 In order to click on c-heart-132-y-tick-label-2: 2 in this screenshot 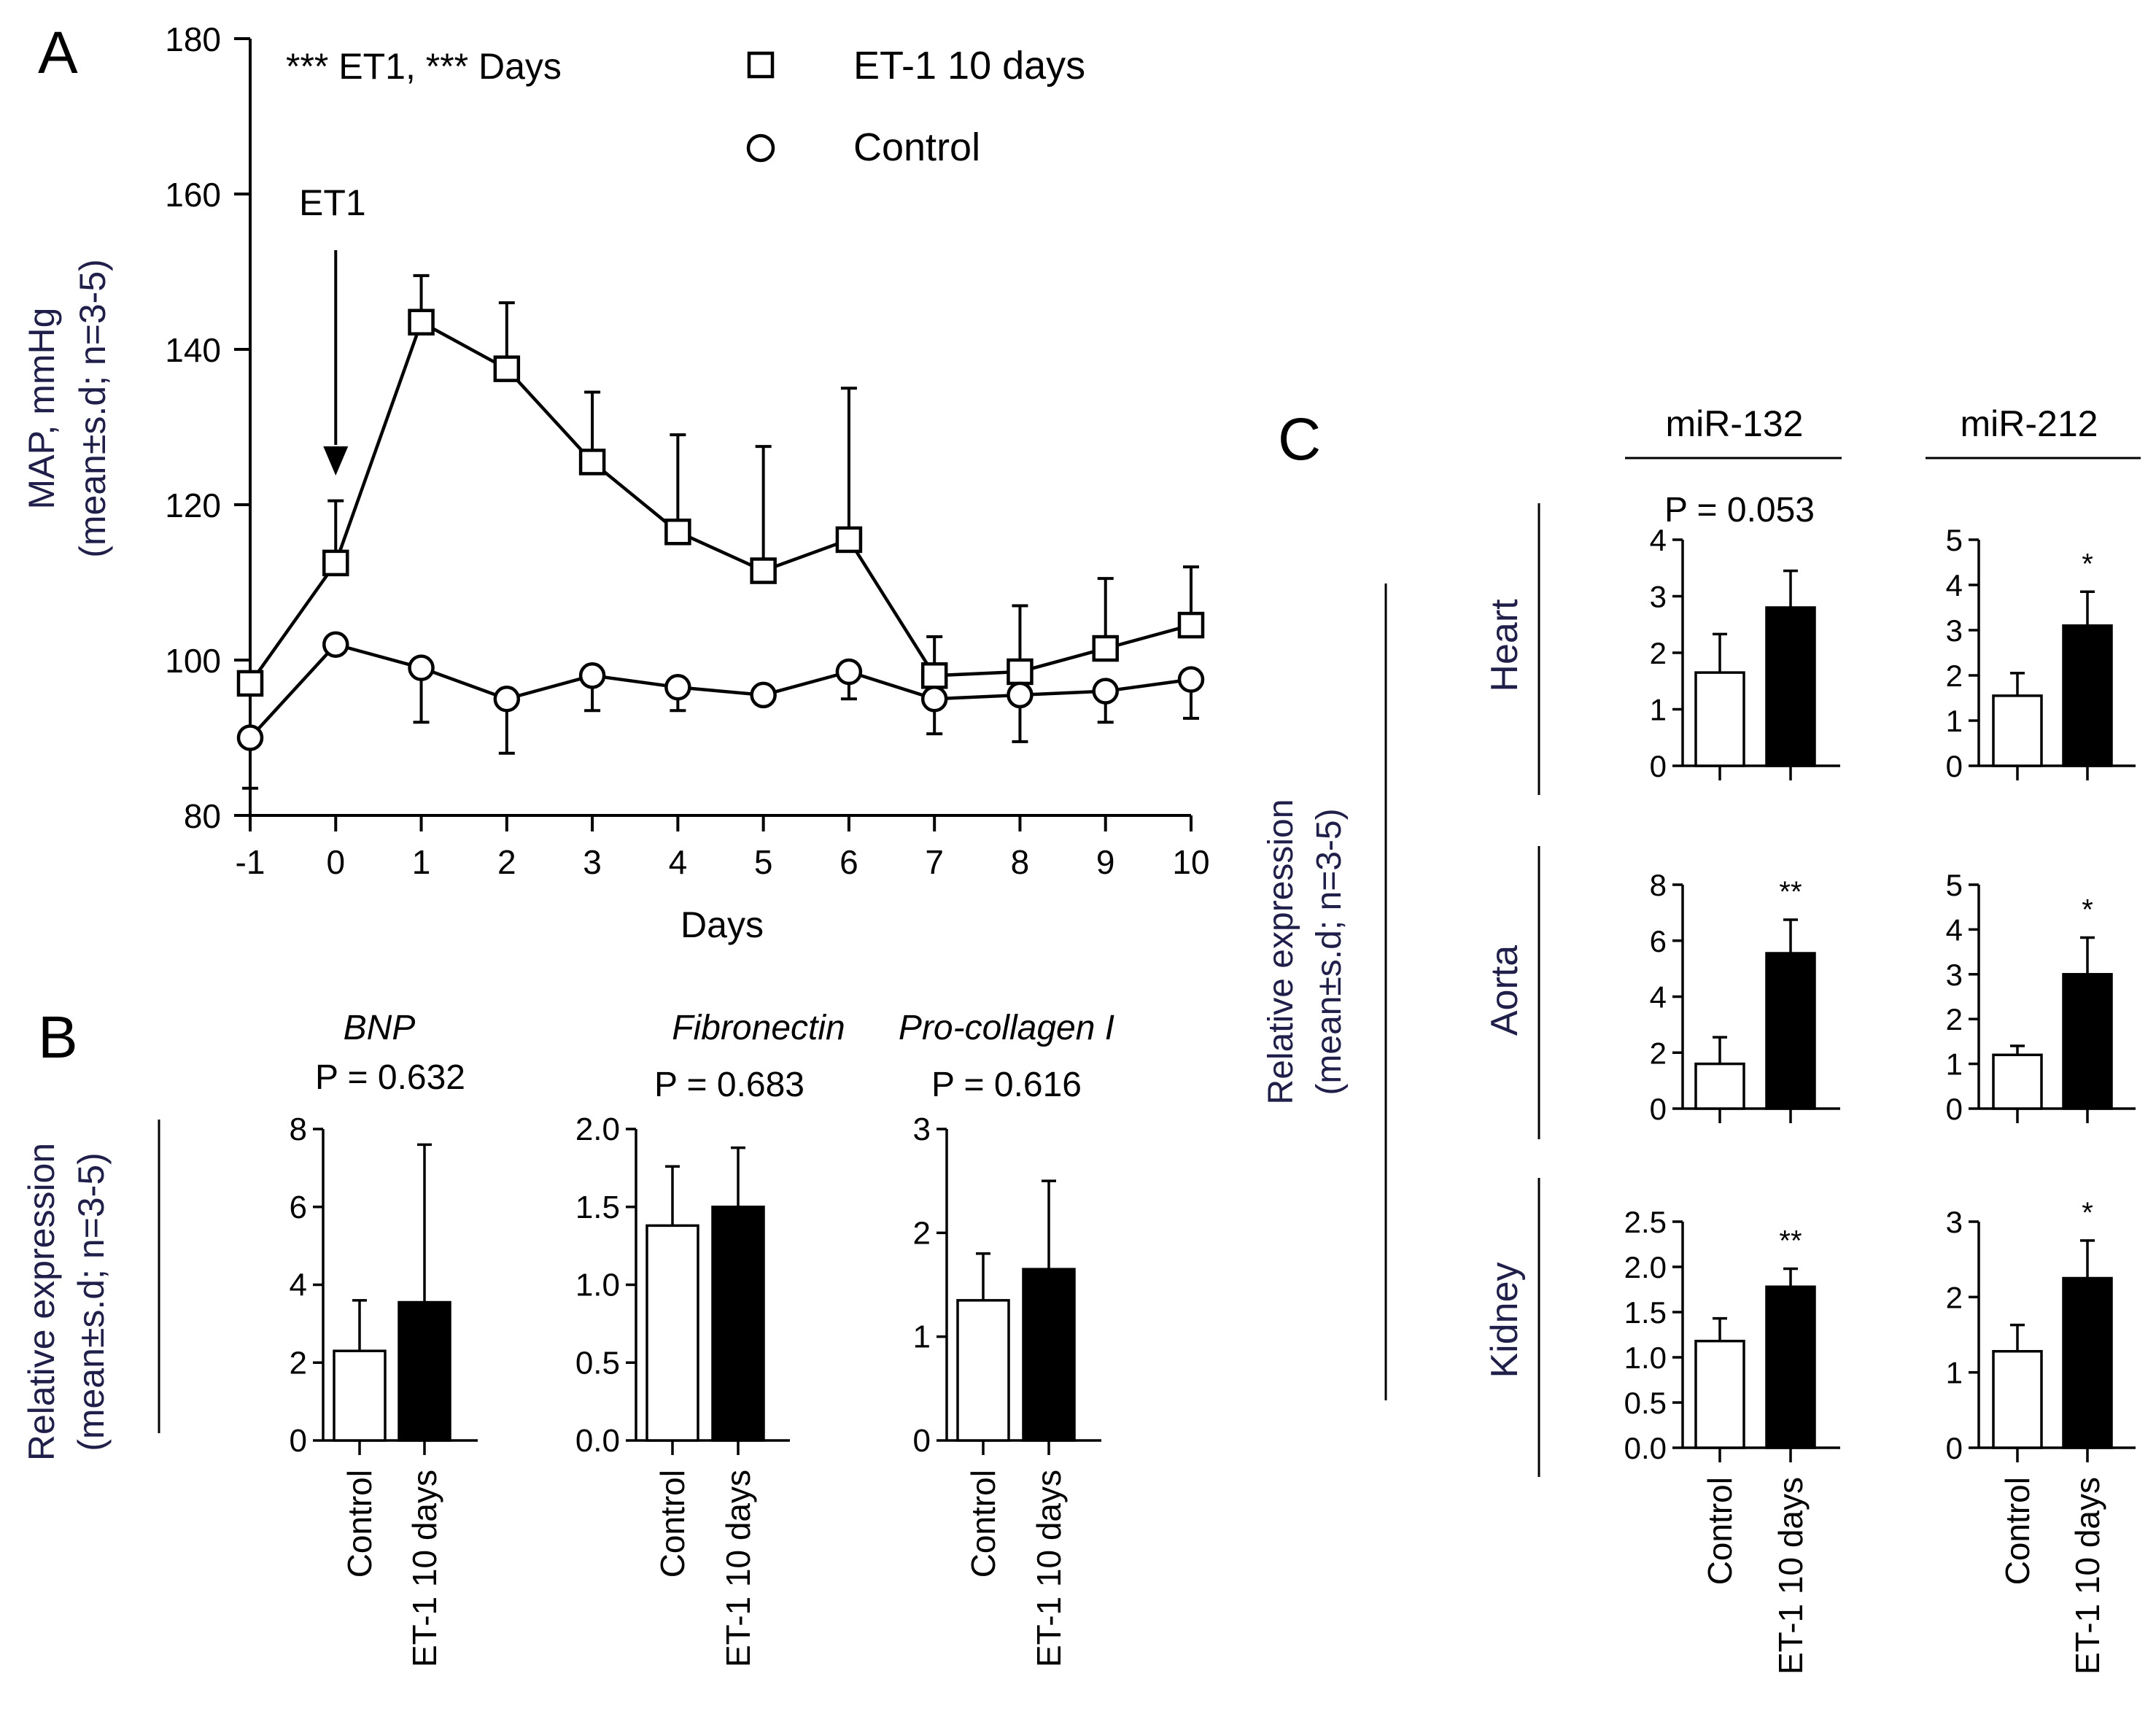, I will do `click(1658, 653)`.